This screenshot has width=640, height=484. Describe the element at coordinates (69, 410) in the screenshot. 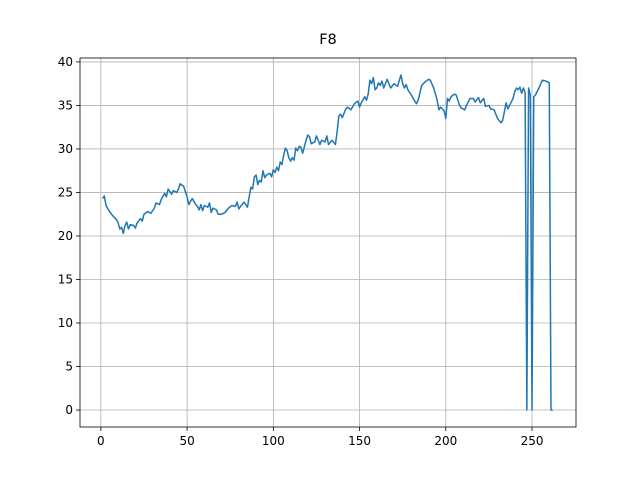

I see `y-tick-label: 0` at that location.